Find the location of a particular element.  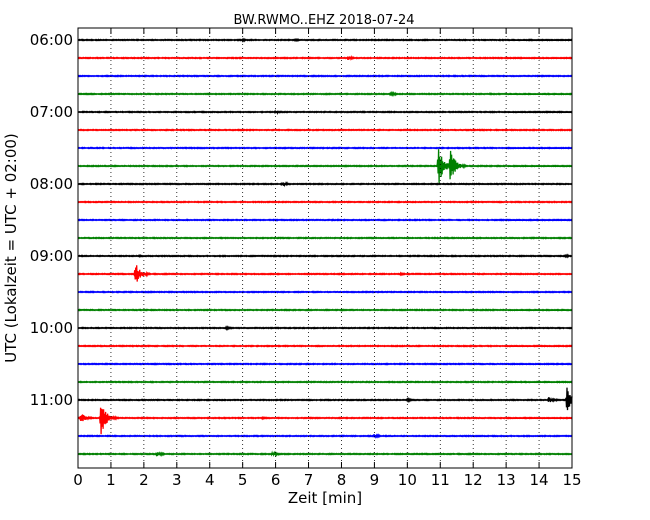

x-tick-label: 6 is located at coordinates (276, 480).